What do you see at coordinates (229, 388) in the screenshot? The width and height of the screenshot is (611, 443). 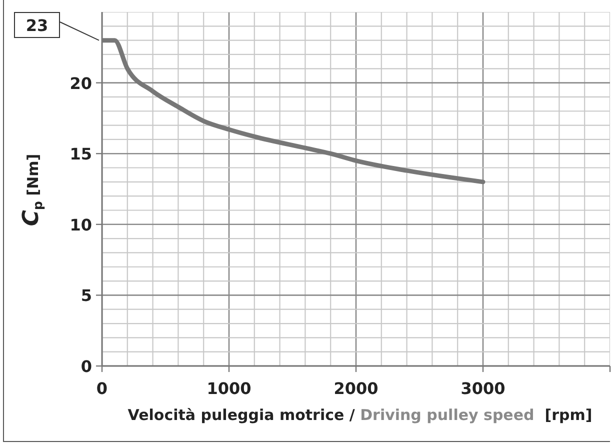 I see `x-tick-label: 1000` at bounding box center [229, 388].